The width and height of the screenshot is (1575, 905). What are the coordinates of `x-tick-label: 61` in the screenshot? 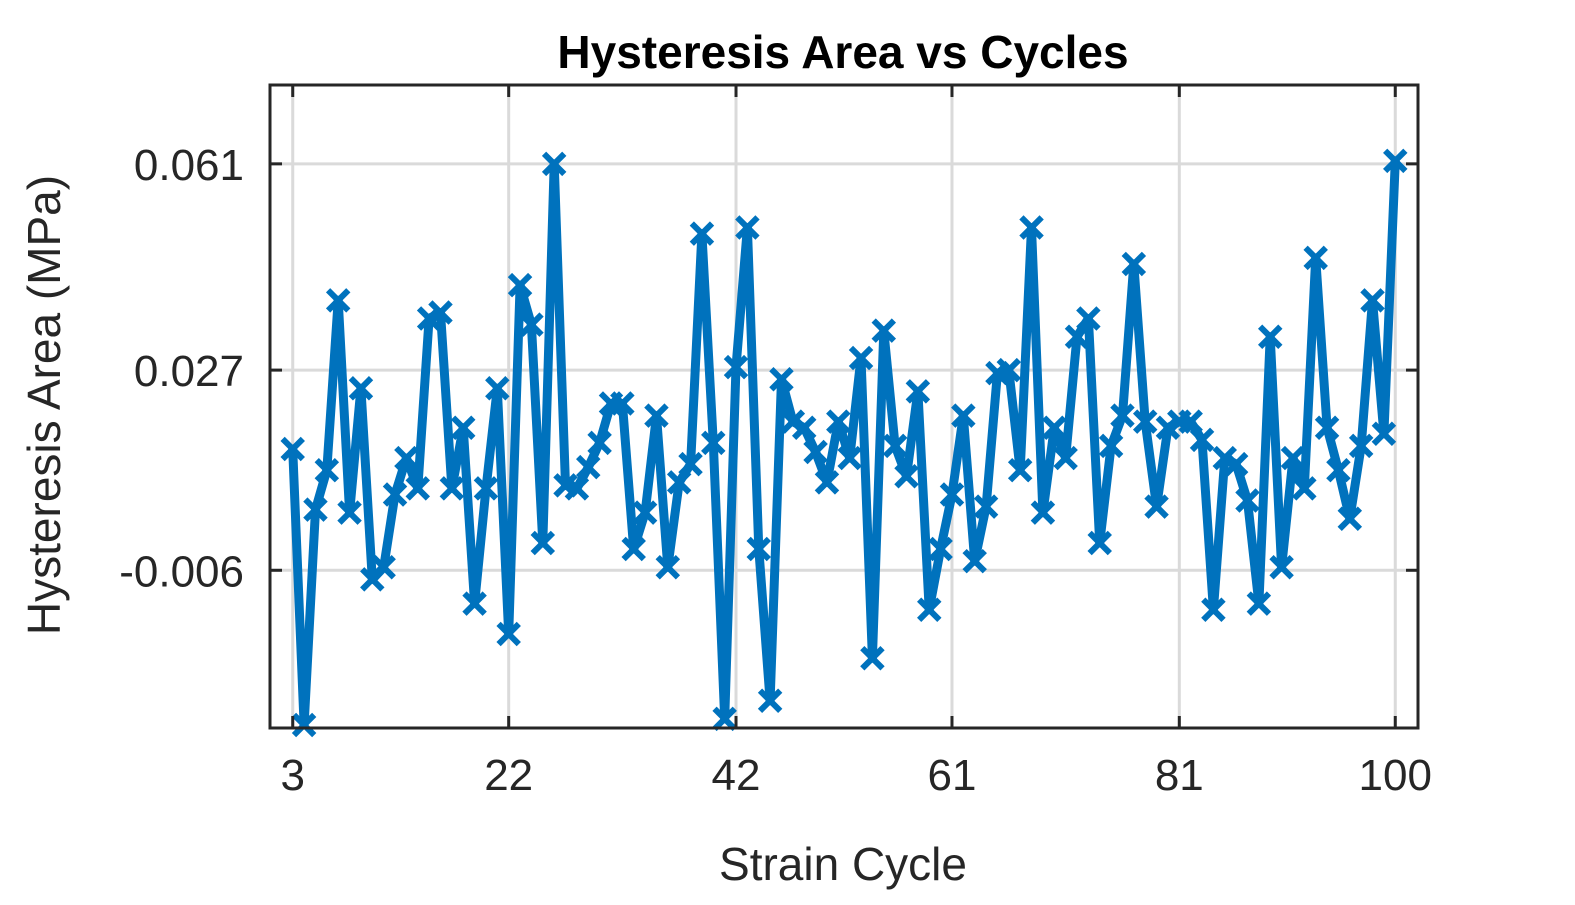 It's located at (952, 775).